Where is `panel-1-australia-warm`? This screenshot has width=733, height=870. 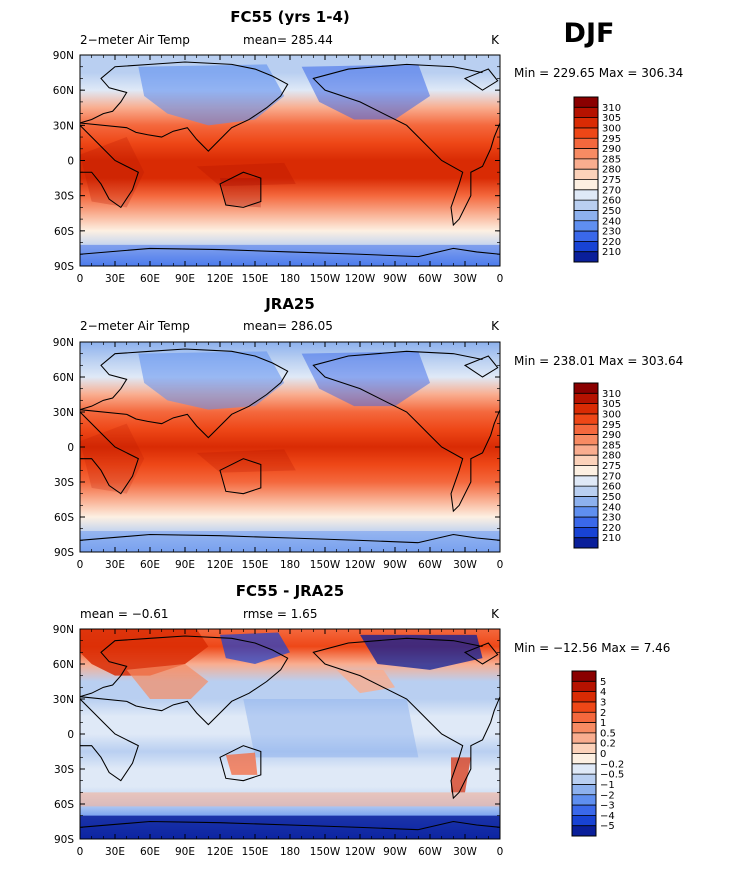 panel-1-australia-warm is located at coordinates (240, 193).